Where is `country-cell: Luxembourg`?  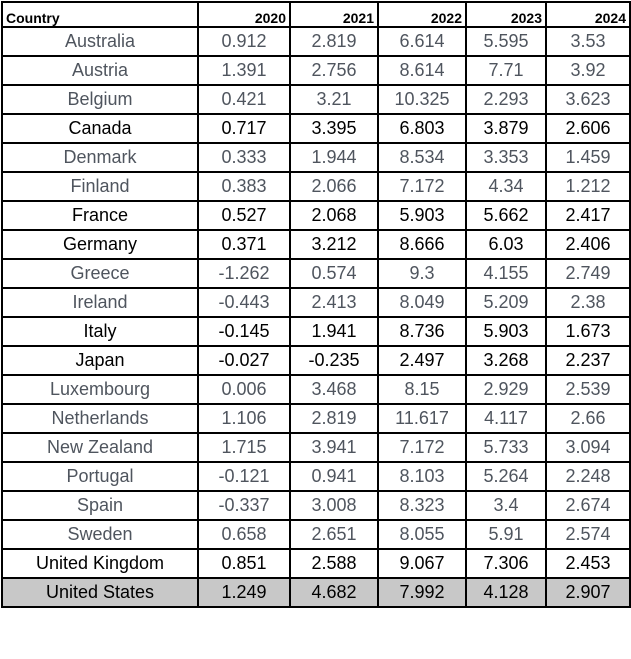
country-cell: Luxembourg is located at coordinates (100, 389).